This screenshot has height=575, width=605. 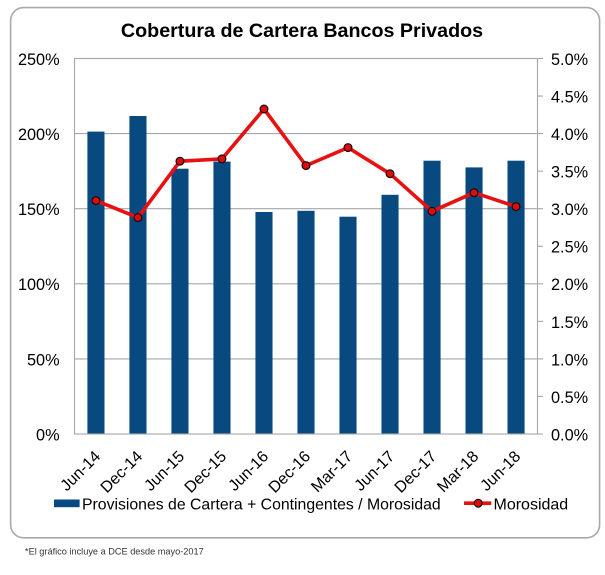 What do you see at coordinates (569, 97) in the screenshot?
I see `svg-text: 4.5%` at bounding box center [569, 97].